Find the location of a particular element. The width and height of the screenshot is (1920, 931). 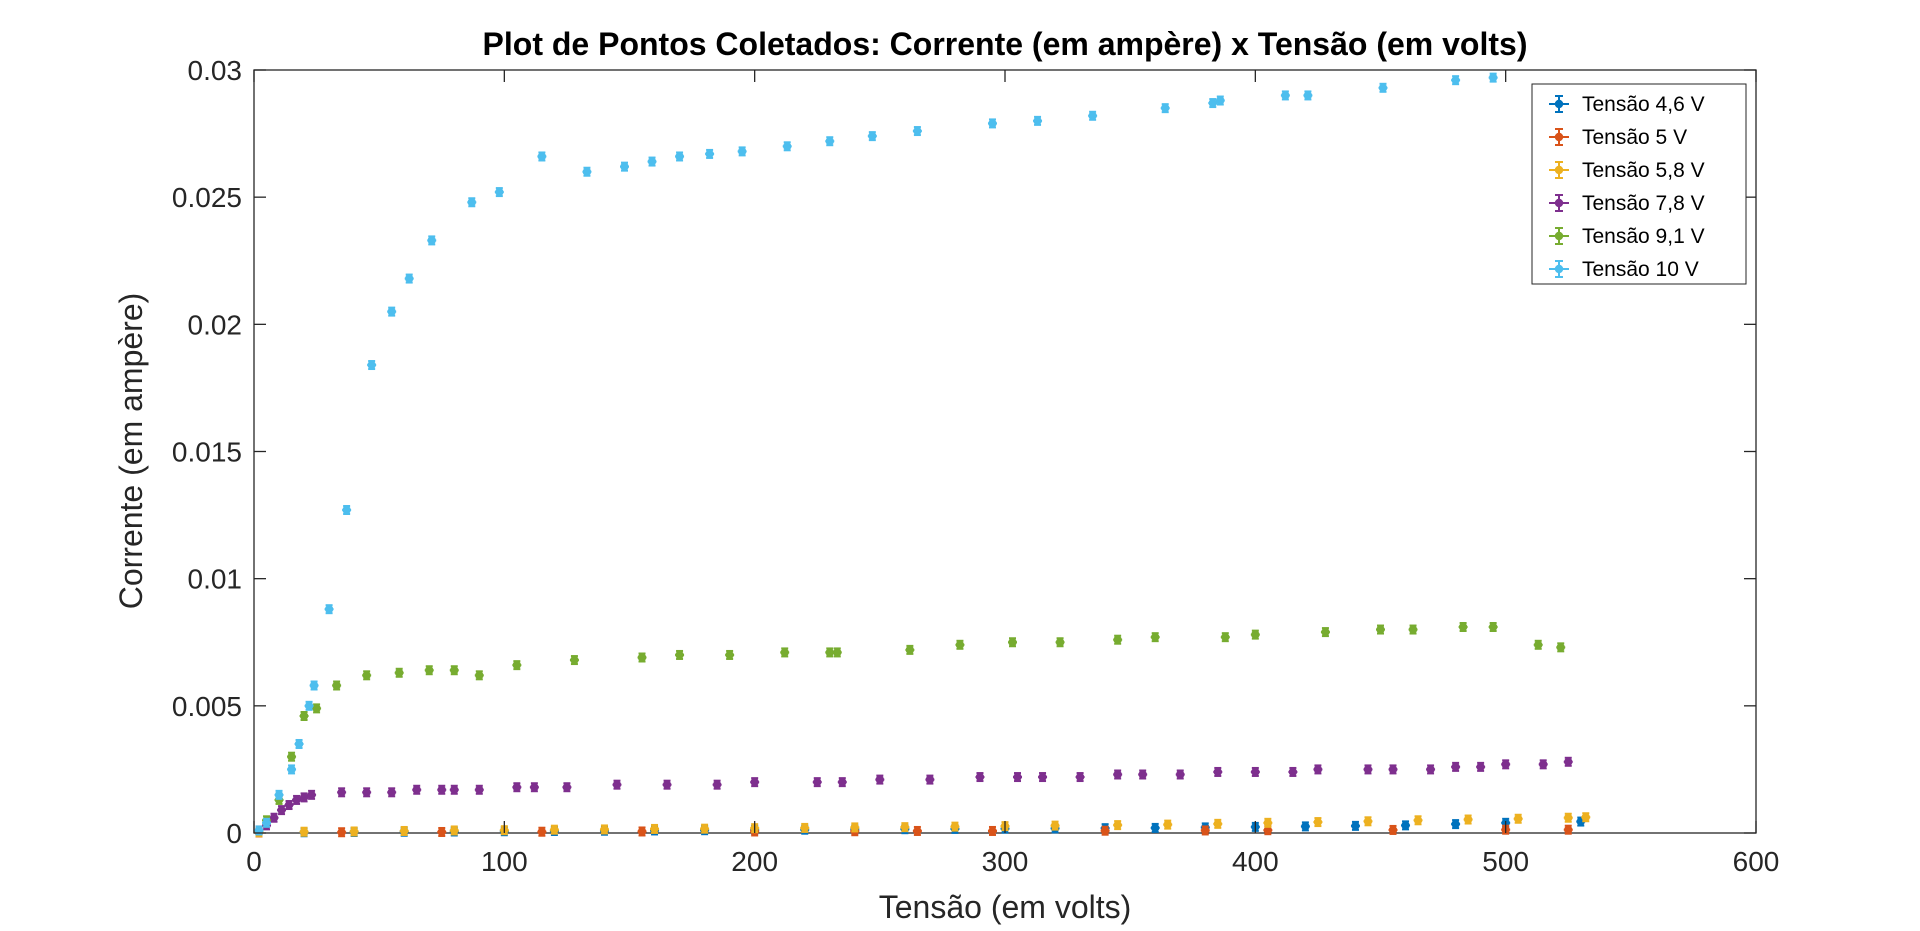

legend-label: Tensão 7,8 V is located at coordinates (1643, 203).